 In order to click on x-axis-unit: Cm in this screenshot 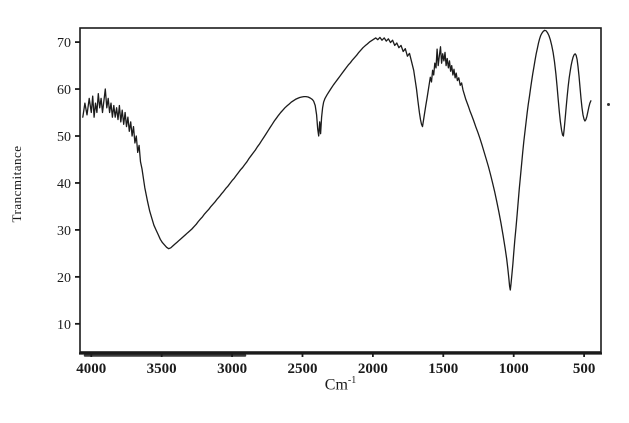, I will do `click(336, 385)`.